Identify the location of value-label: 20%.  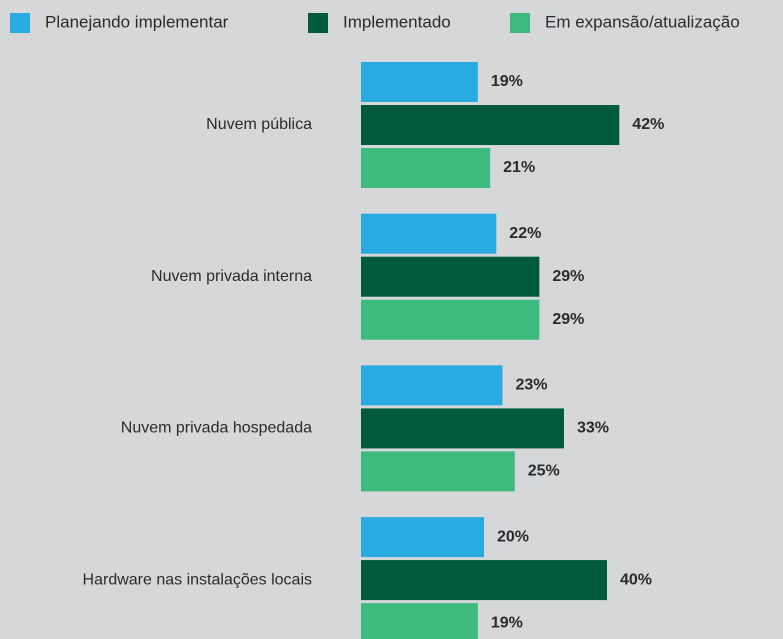
(513, 536).